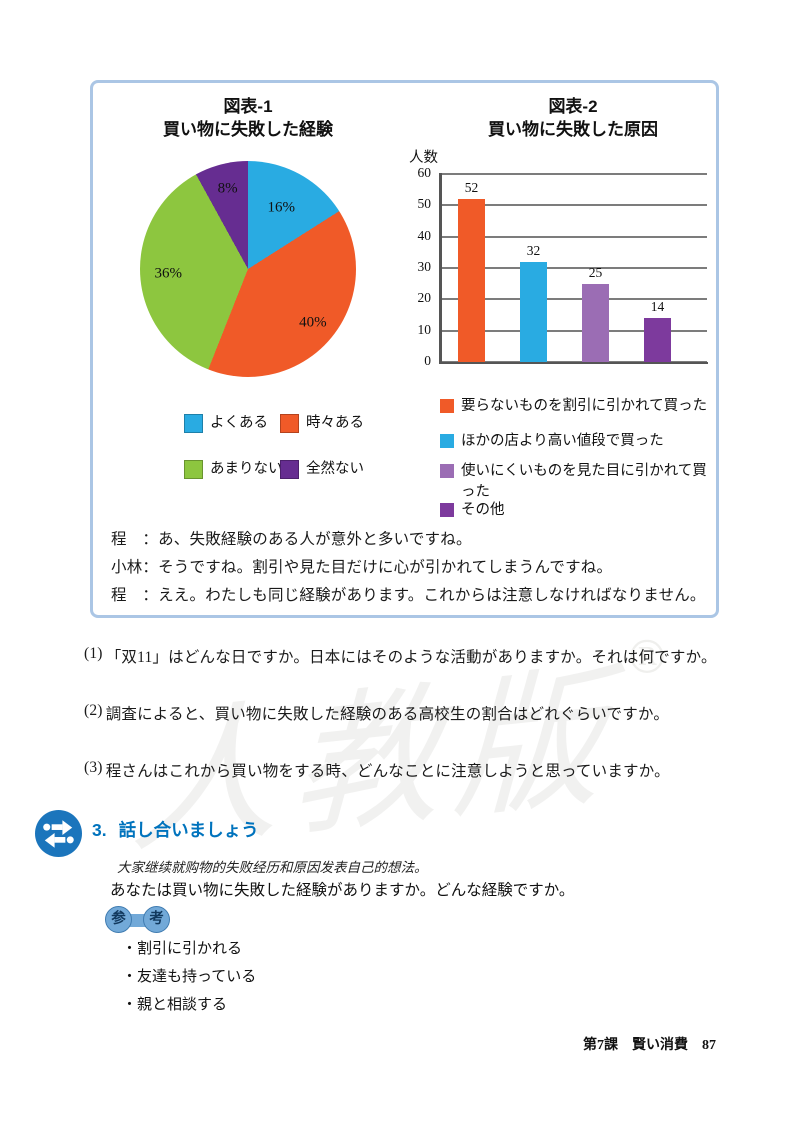 Image resolution: width=793 pixels, height=1122 pixels. I want to click on reference-badge: 参 考, so click(138, 920).